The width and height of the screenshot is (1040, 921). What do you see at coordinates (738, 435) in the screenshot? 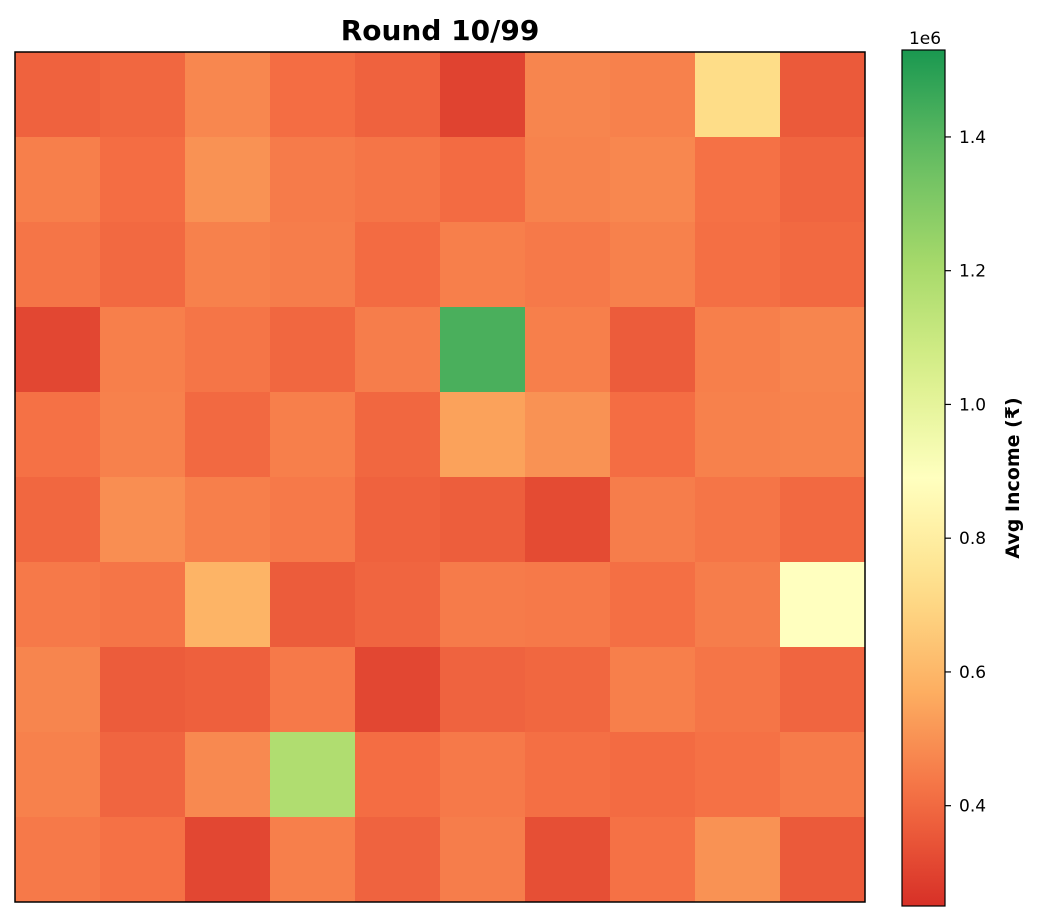
I see `heatmap-cell-r4-c8` at bounding box center [738, 435].